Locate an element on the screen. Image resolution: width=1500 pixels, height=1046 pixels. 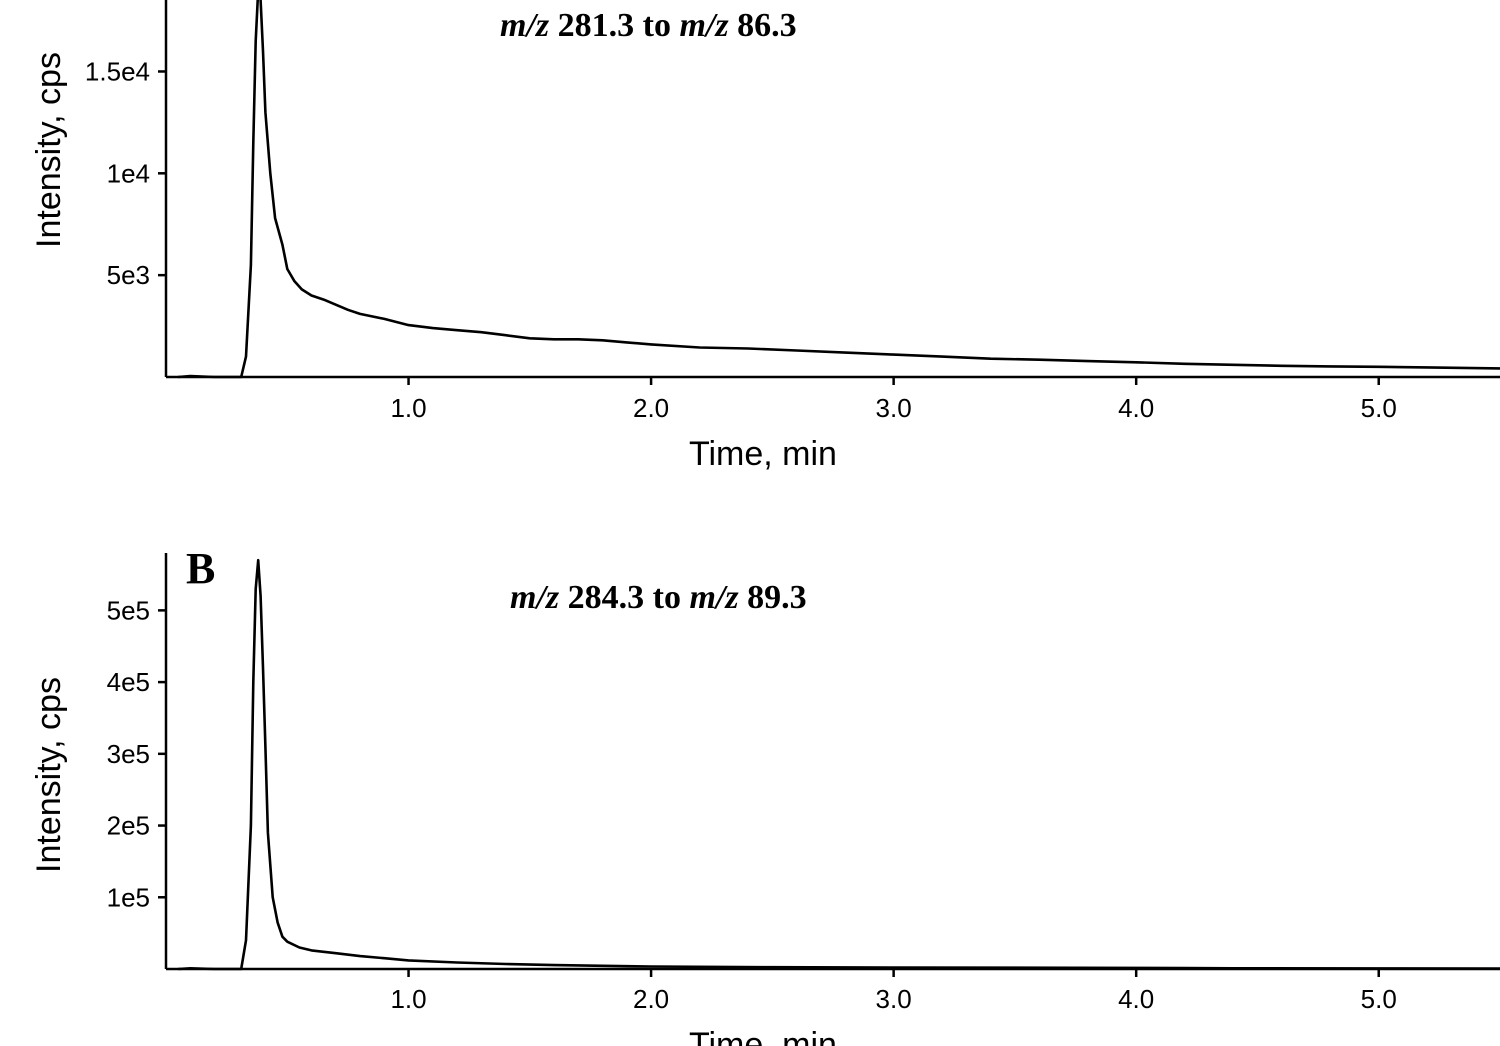
y-tick-label: 2e5 is located at coordinates (128, 826).